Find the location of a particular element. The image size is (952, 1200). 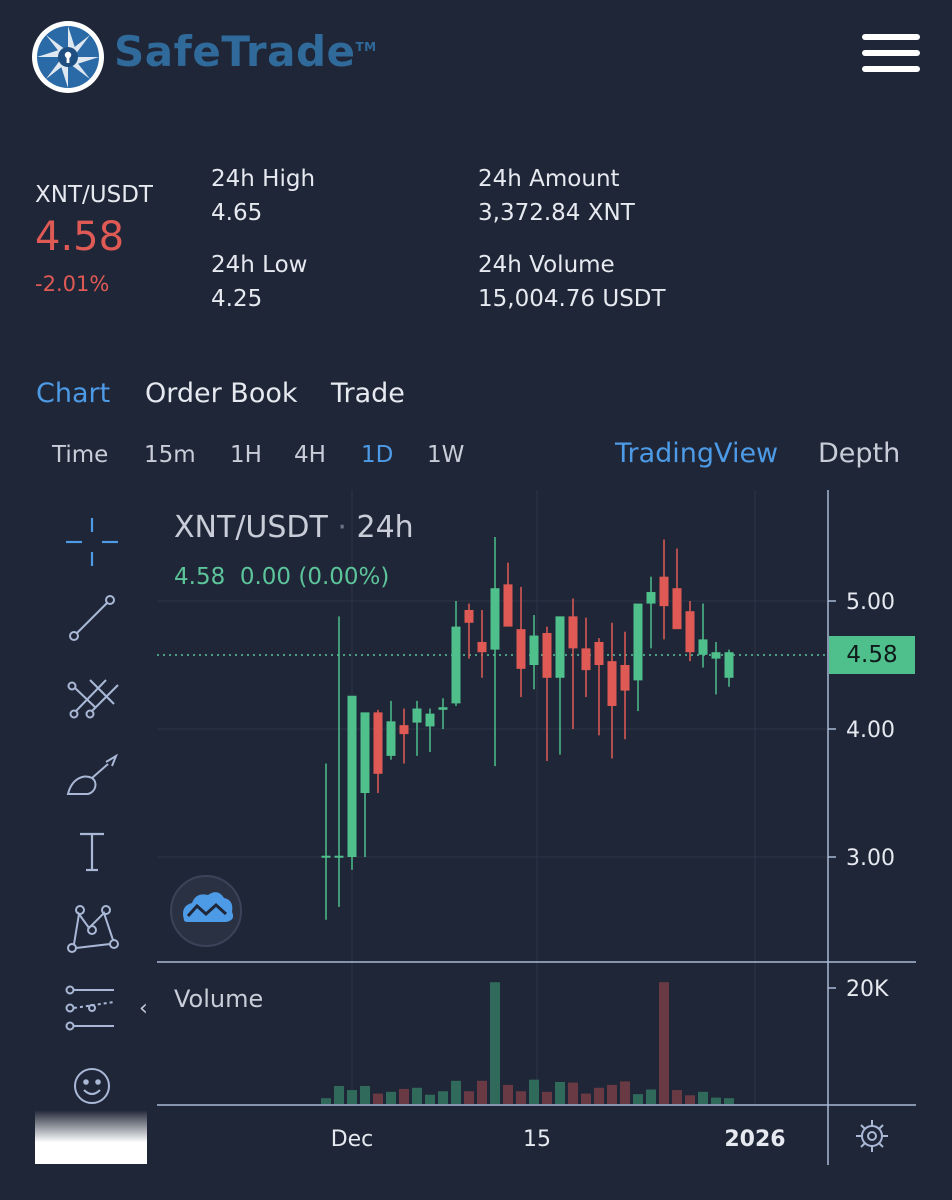

brand-name: SafeTradeTM is located at coordinates (245, 51).